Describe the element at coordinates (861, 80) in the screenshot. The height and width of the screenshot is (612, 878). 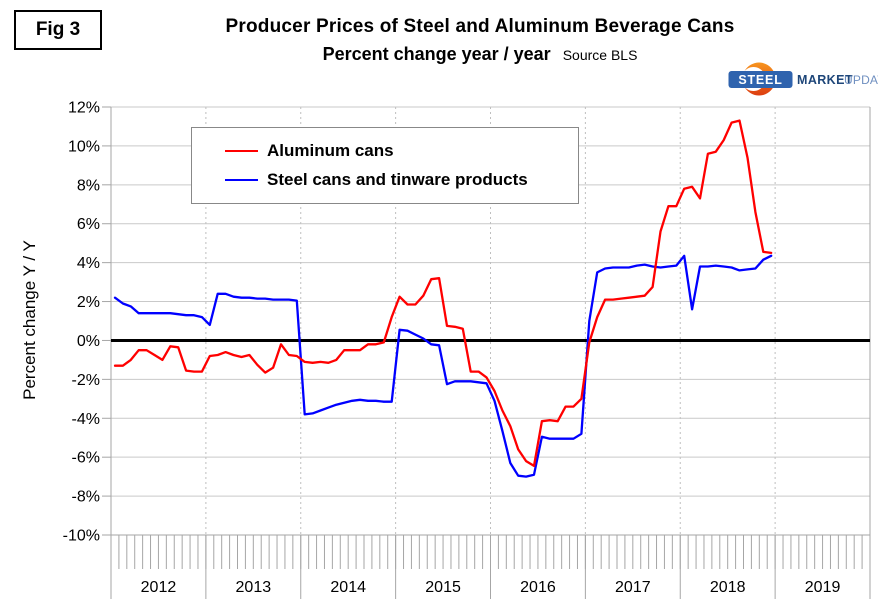
I see `logo-update-text: UPDATE` at that location.